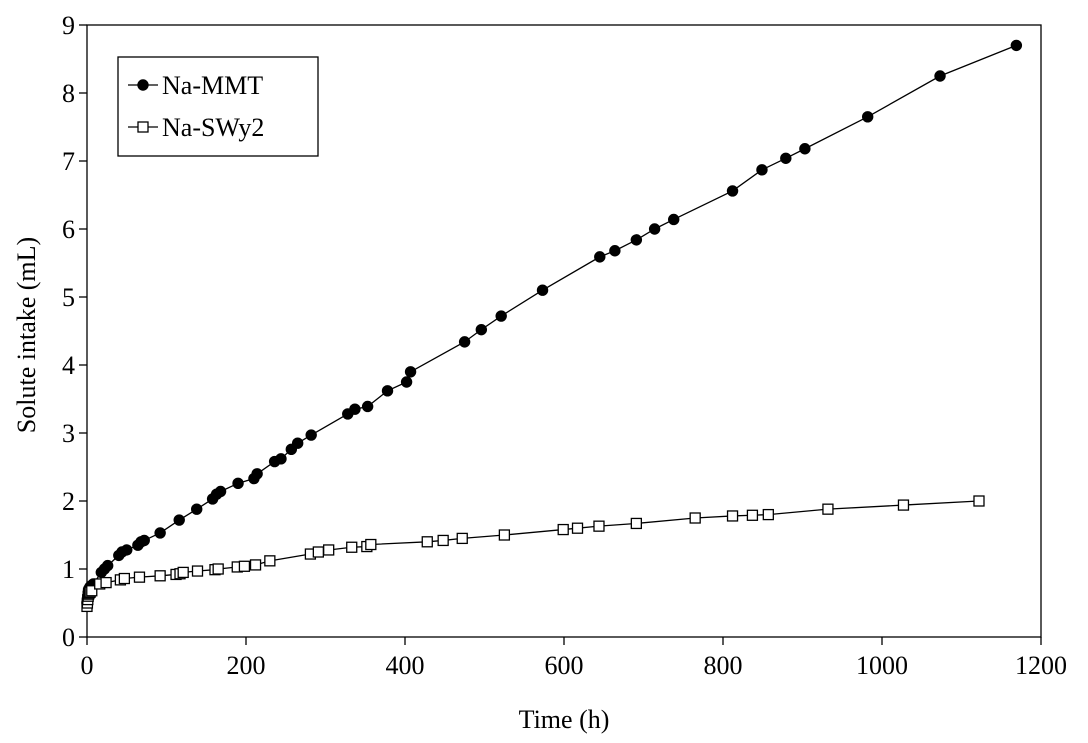 The height and width of the screenshot is (743, 1088). What do you see at coordinates (68, 25) in the screenshot?
I see `y-tick-label: 9` at bounding box center [68, 25].